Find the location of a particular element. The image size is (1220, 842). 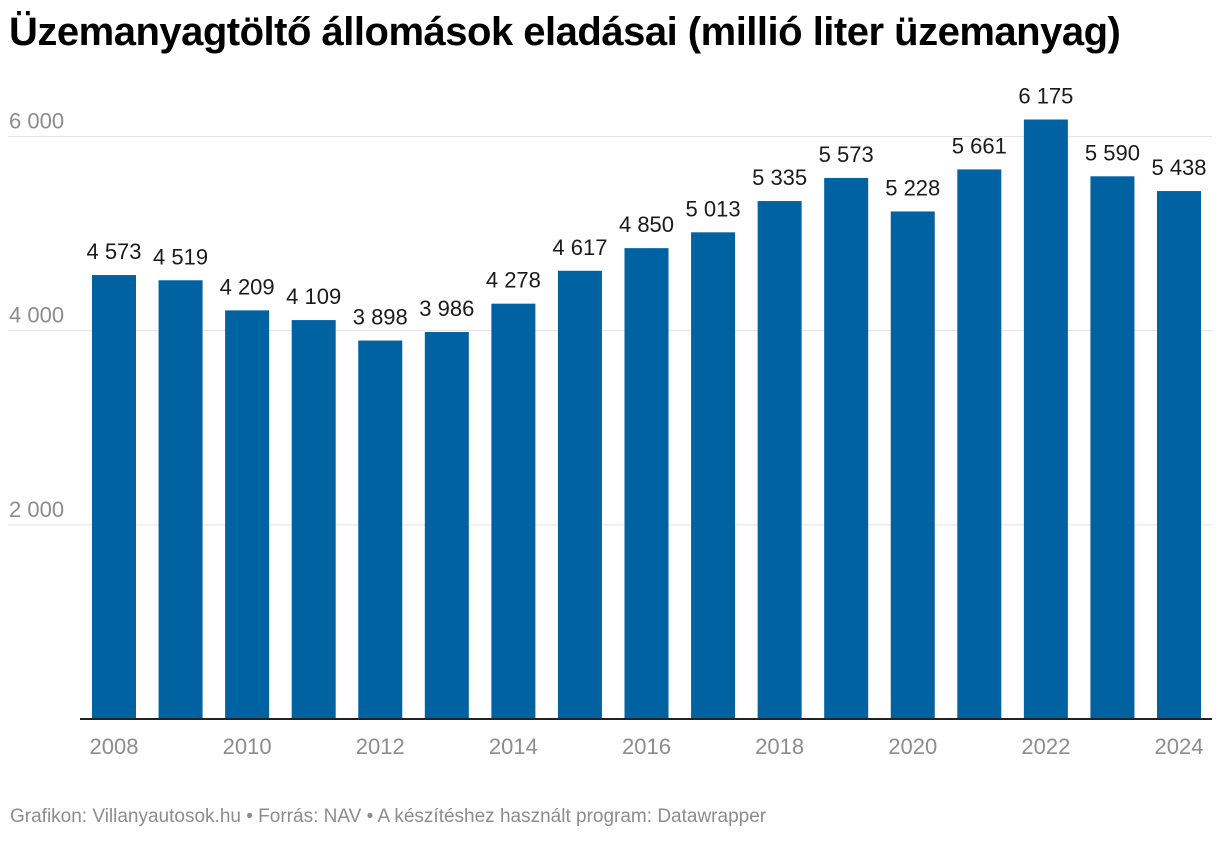

x-tick-label: 2018 is located at coordinates (779, 746).